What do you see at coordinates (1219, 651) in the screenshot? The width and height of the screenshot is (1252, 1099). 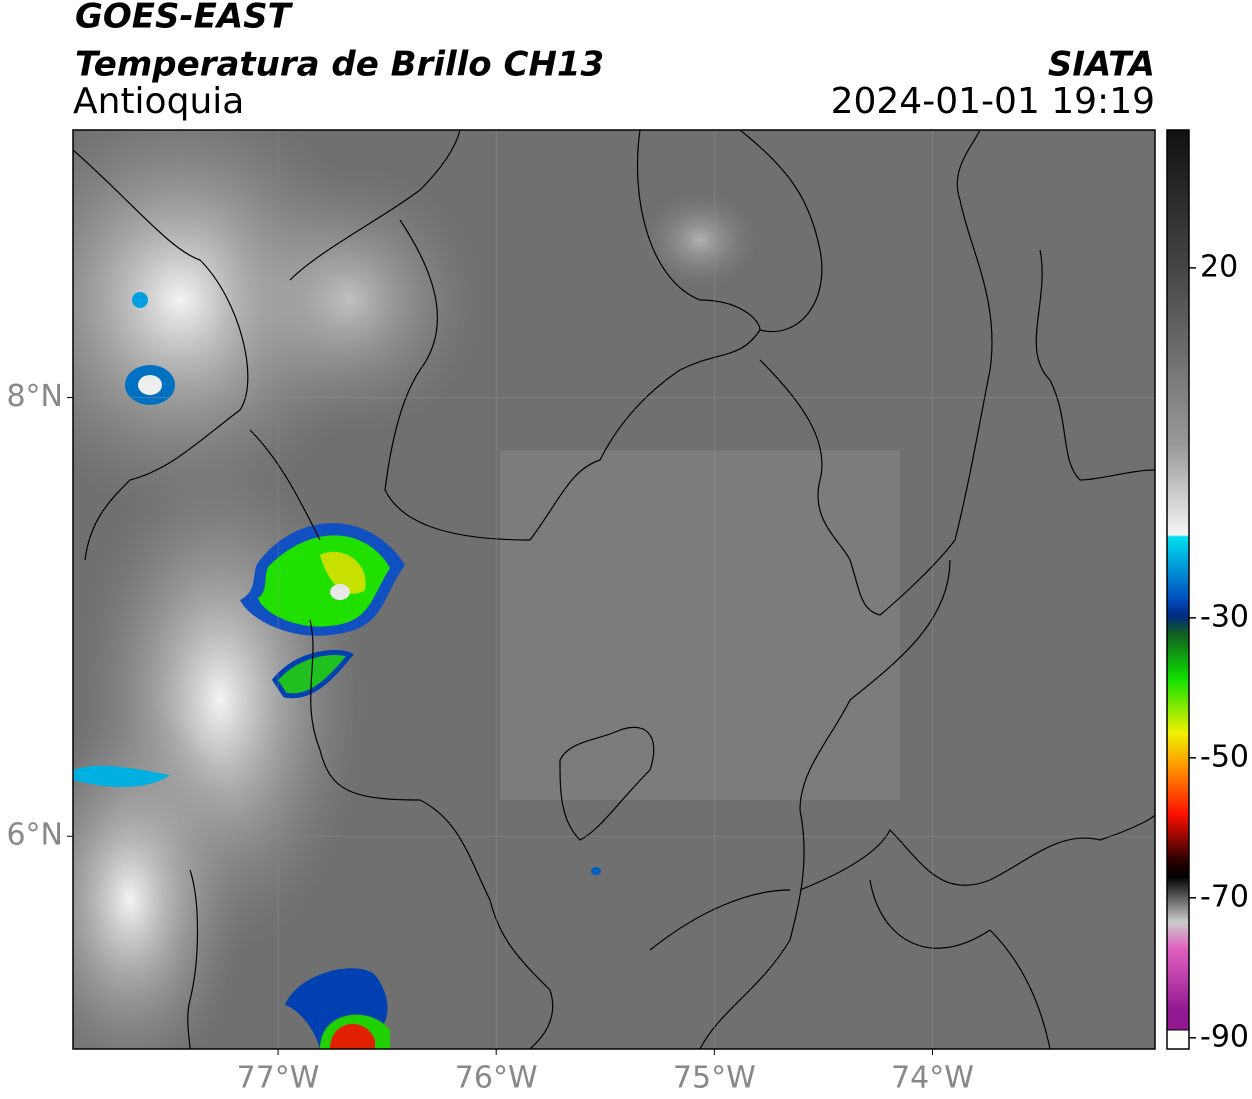 I see `colorbar-ticks: 20 -30 -50 -70 -90` at bounding box center [1219, 651].